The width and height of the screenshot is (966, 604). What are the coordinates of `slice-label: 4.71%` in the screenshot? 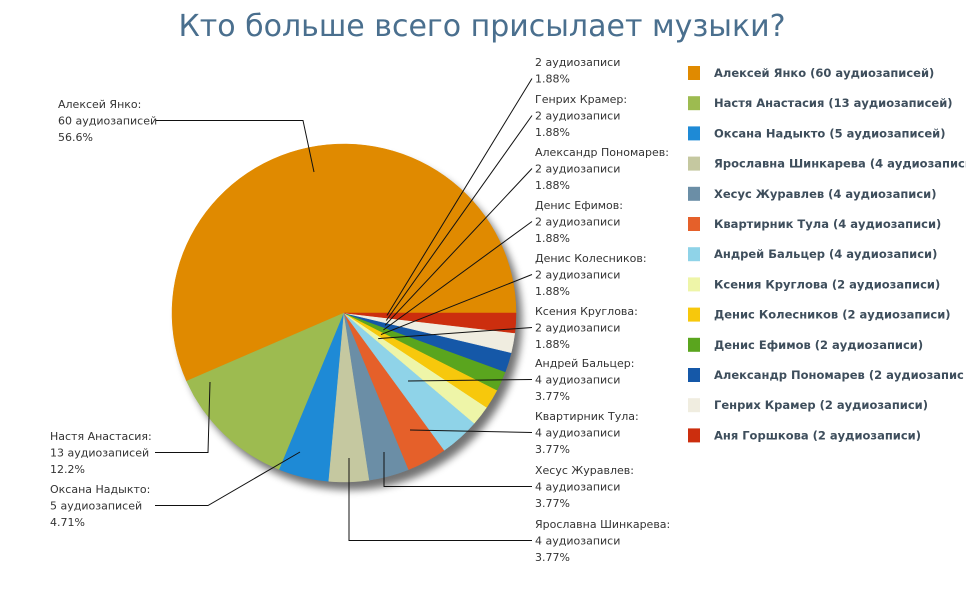 It's located at (67, 522).